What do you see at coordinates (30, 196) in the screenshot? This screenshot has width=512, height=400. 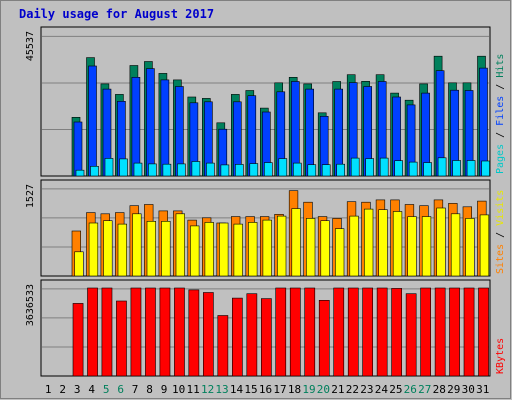 I see `ytick-label-visits-sites: 1527` at bounding box center [30, 196].